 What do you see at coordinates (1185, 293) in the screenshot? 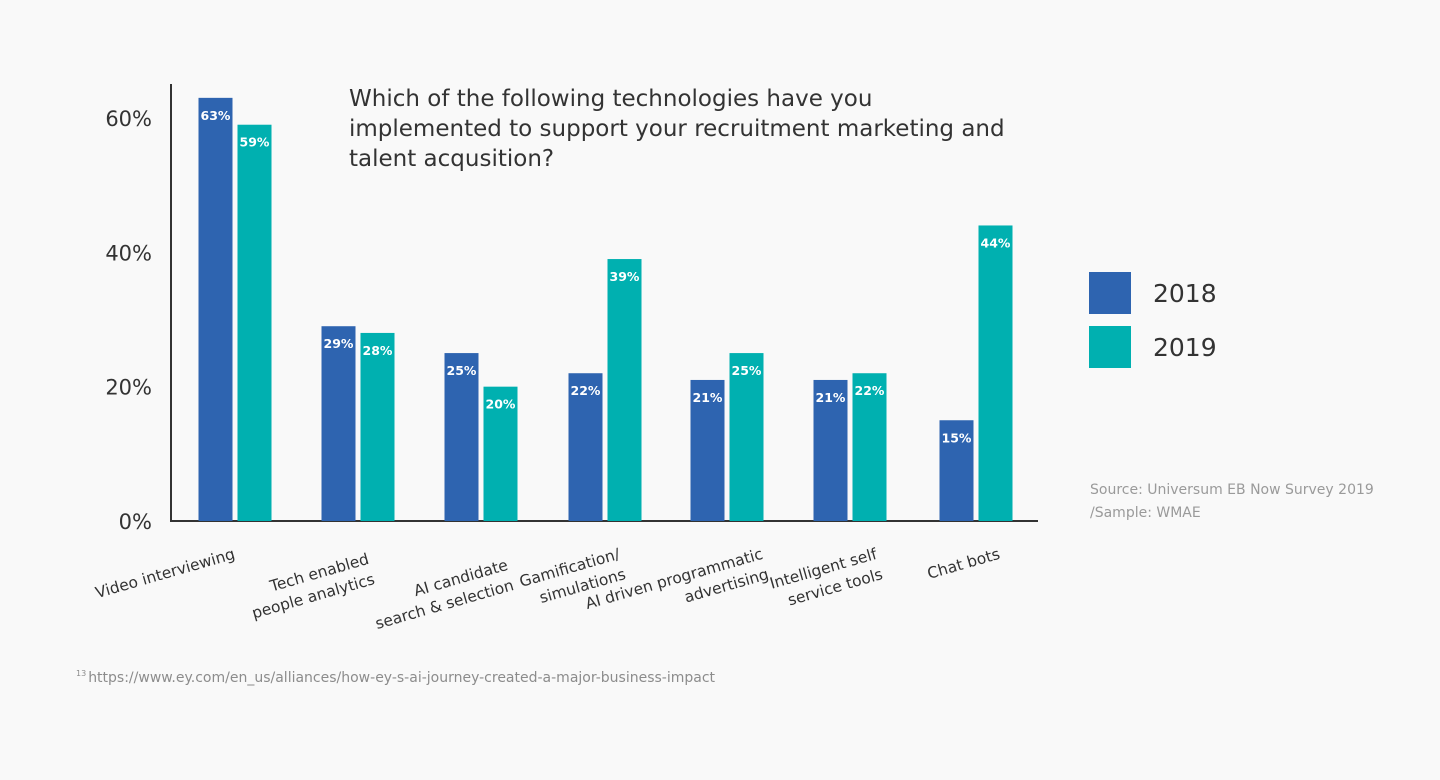
I see `legend-label-2018: 2018` at bounding box center [1185, 293].